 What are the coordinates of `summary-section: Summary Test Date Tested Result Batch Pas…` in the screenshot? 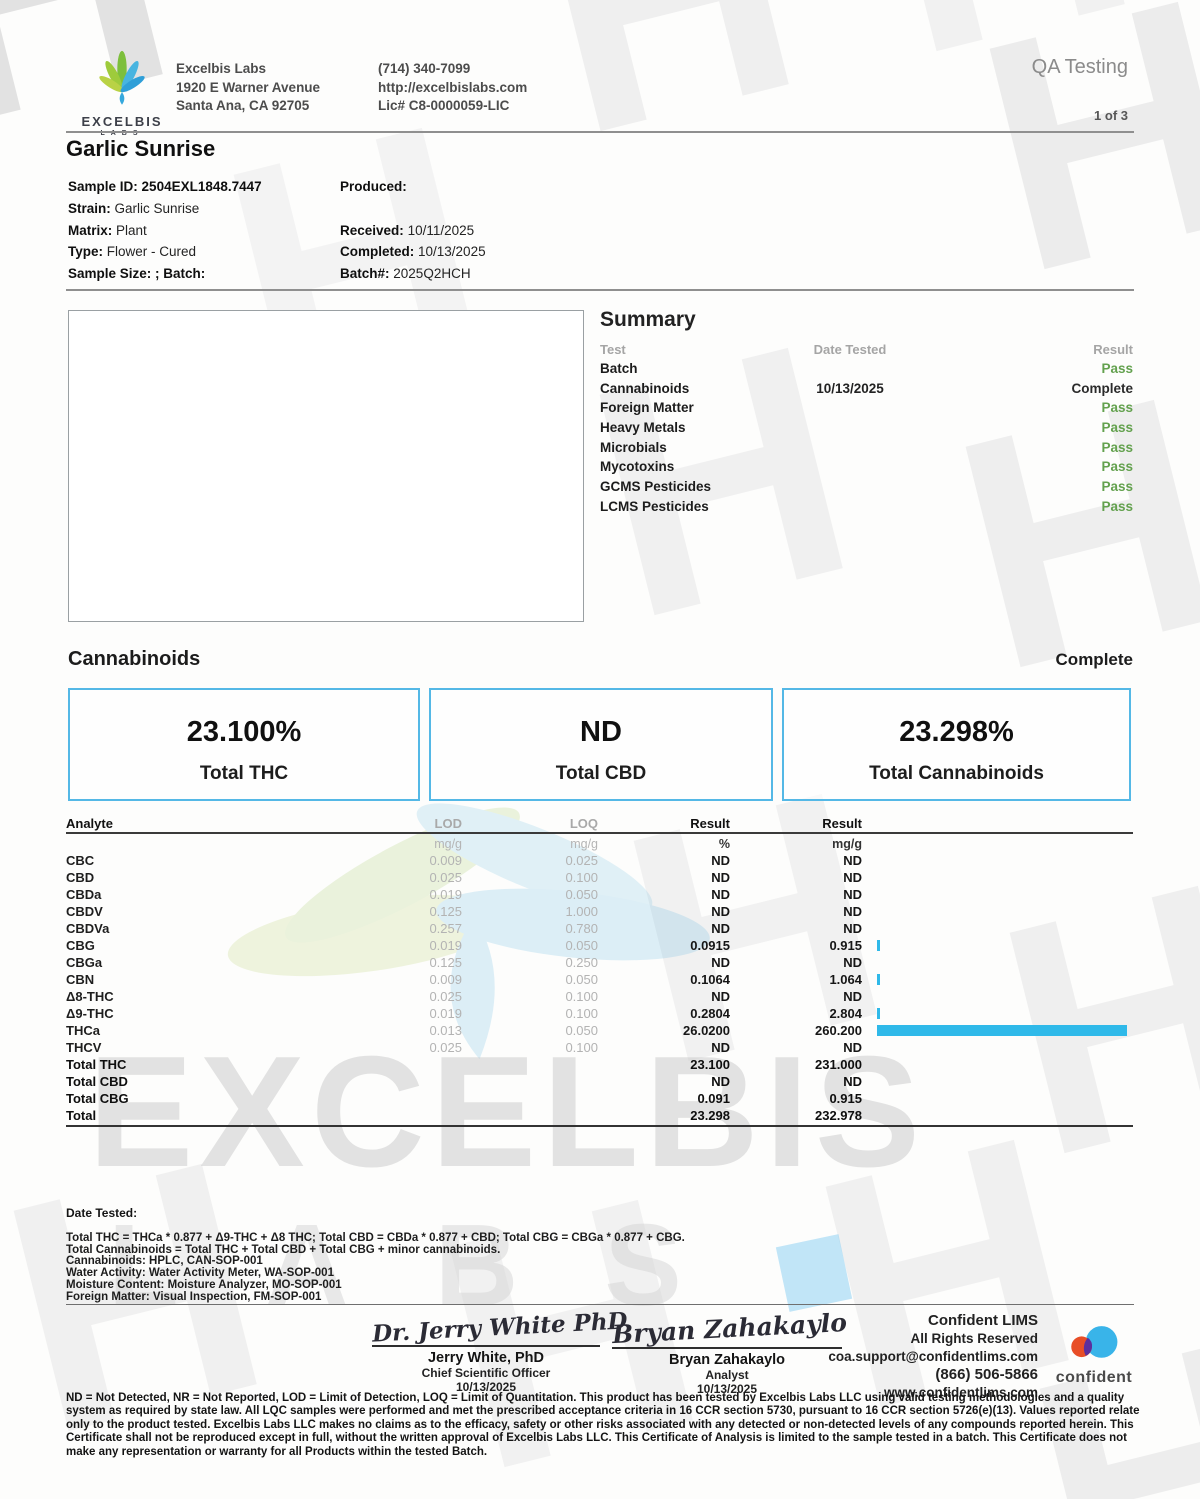 It's located at (866, 413).